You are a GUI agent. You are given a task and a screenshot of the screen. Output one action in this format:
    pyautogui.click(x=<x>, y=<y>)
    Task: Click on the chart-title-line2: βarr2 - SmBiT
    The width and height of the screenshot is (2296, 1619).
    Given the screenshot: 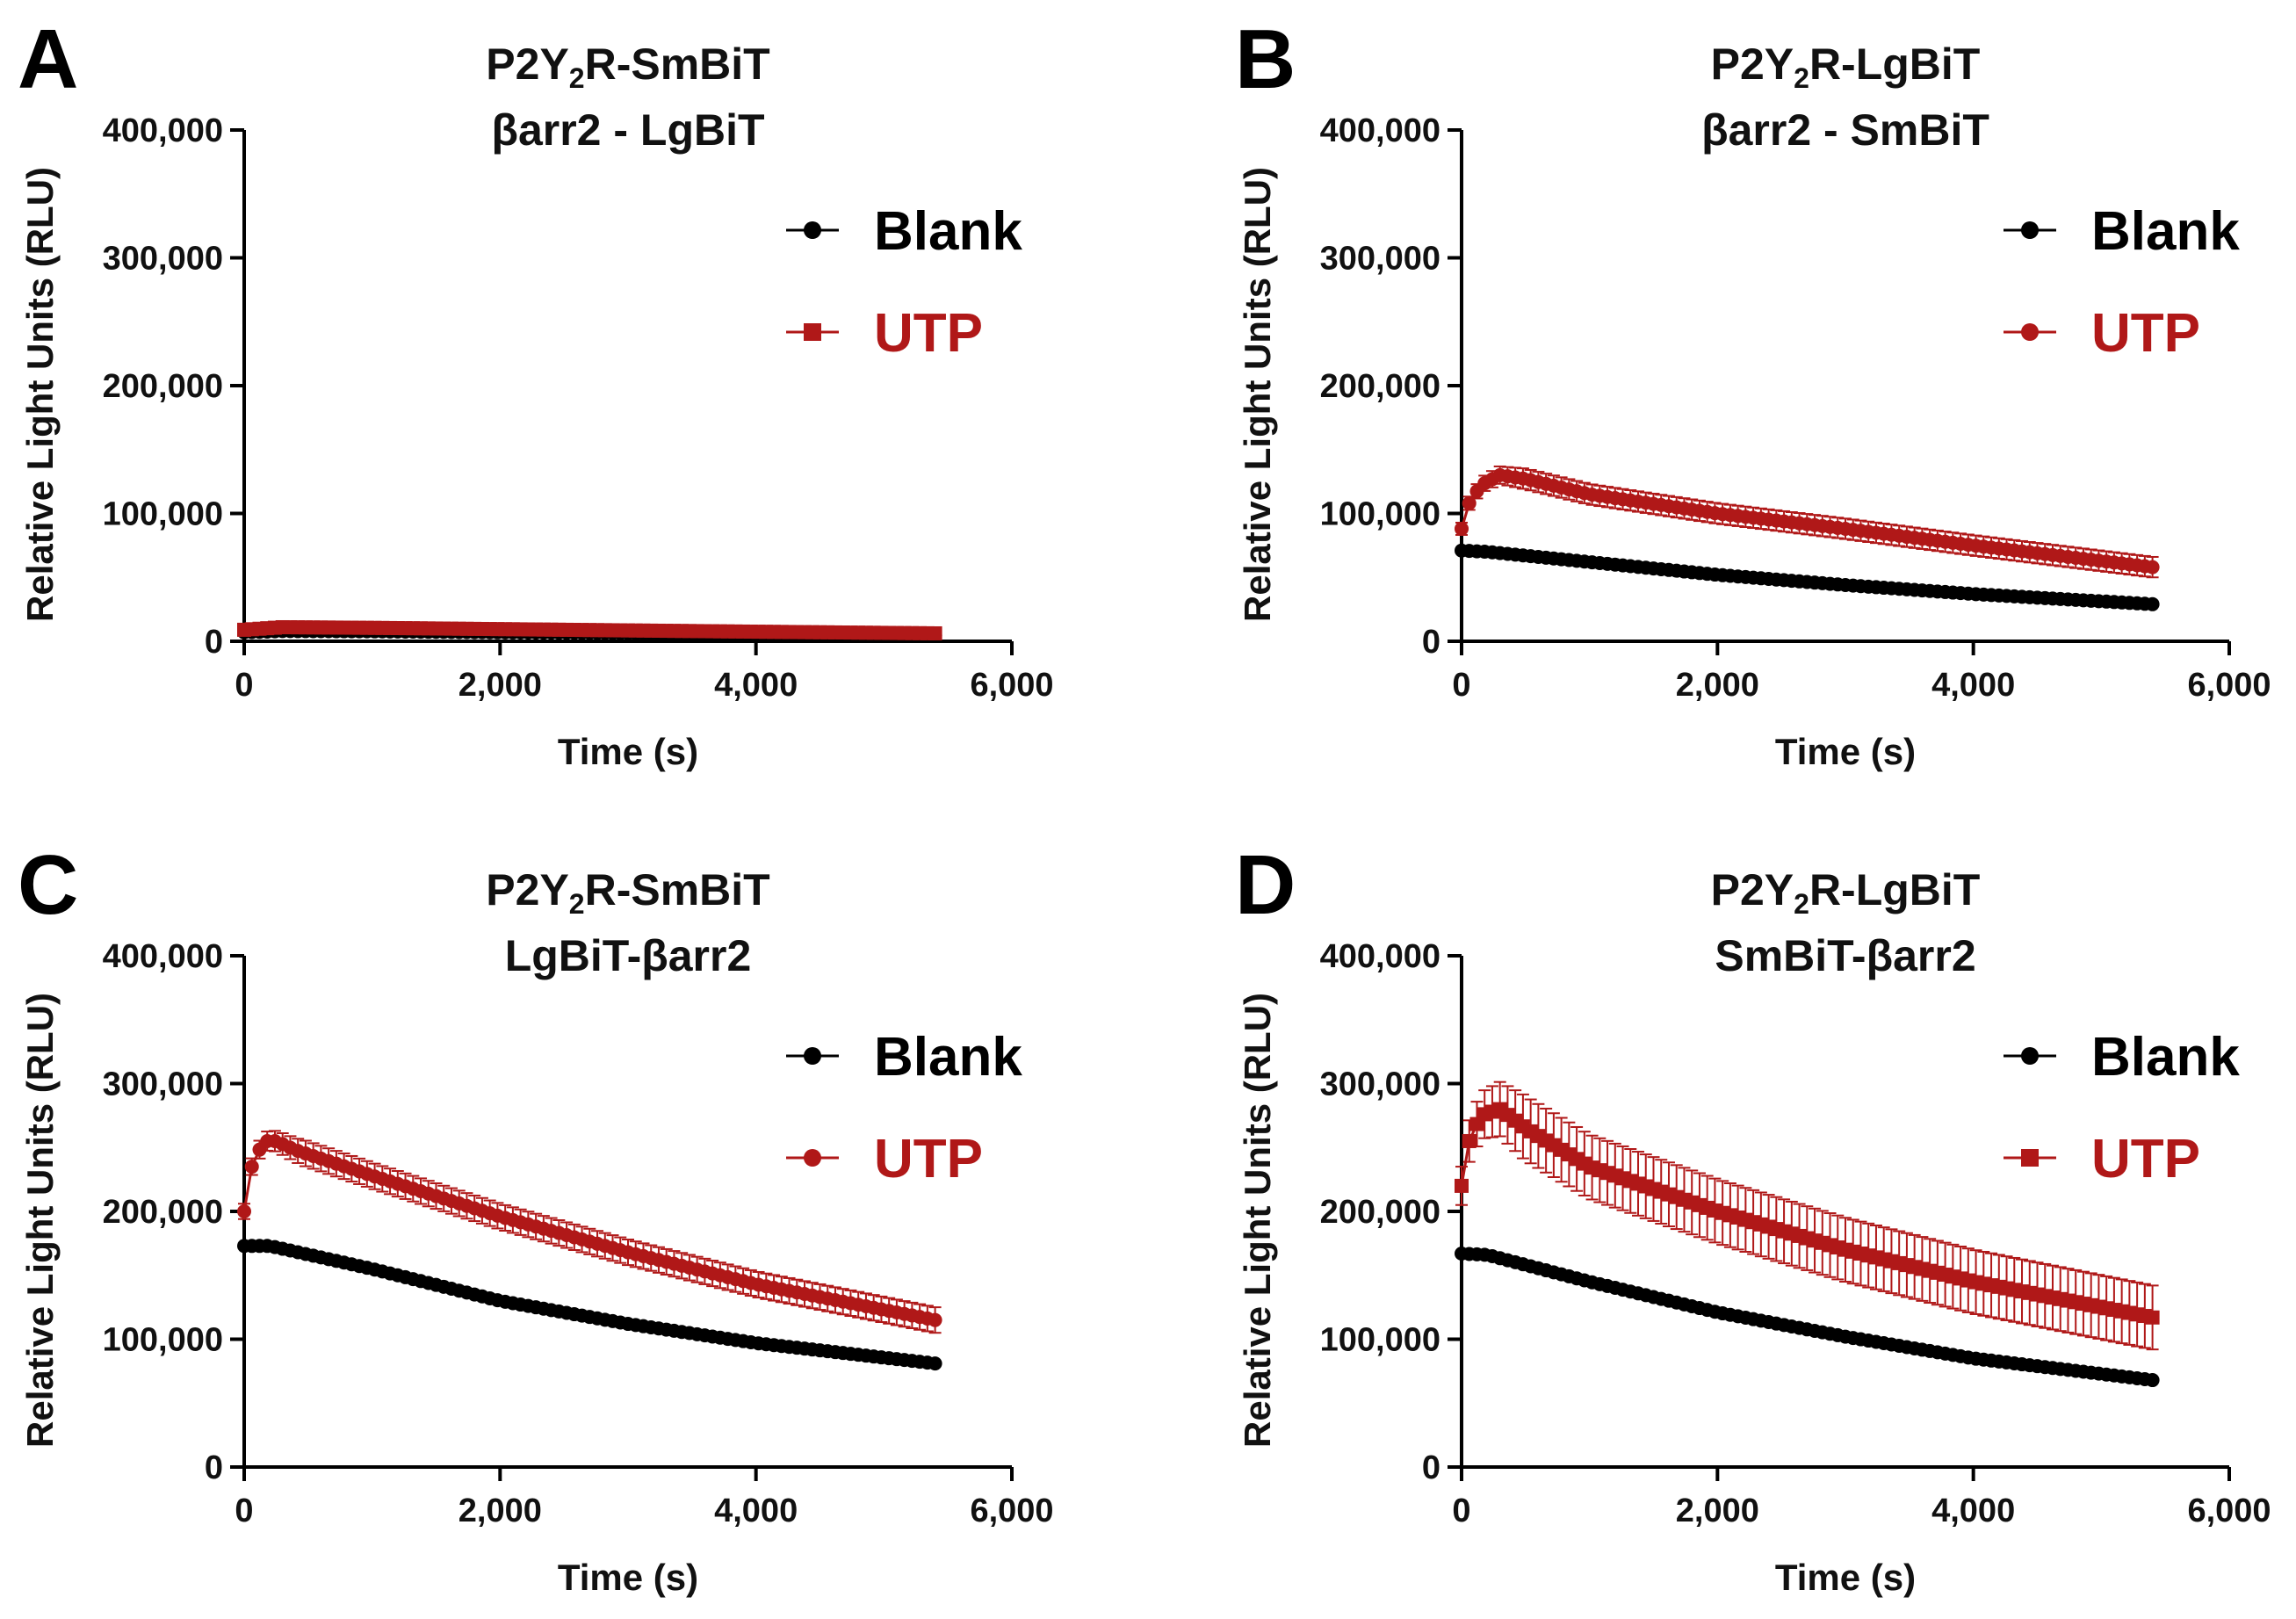 What is the action you would take?
    pyautogui.click(x=1845, y=130)
    